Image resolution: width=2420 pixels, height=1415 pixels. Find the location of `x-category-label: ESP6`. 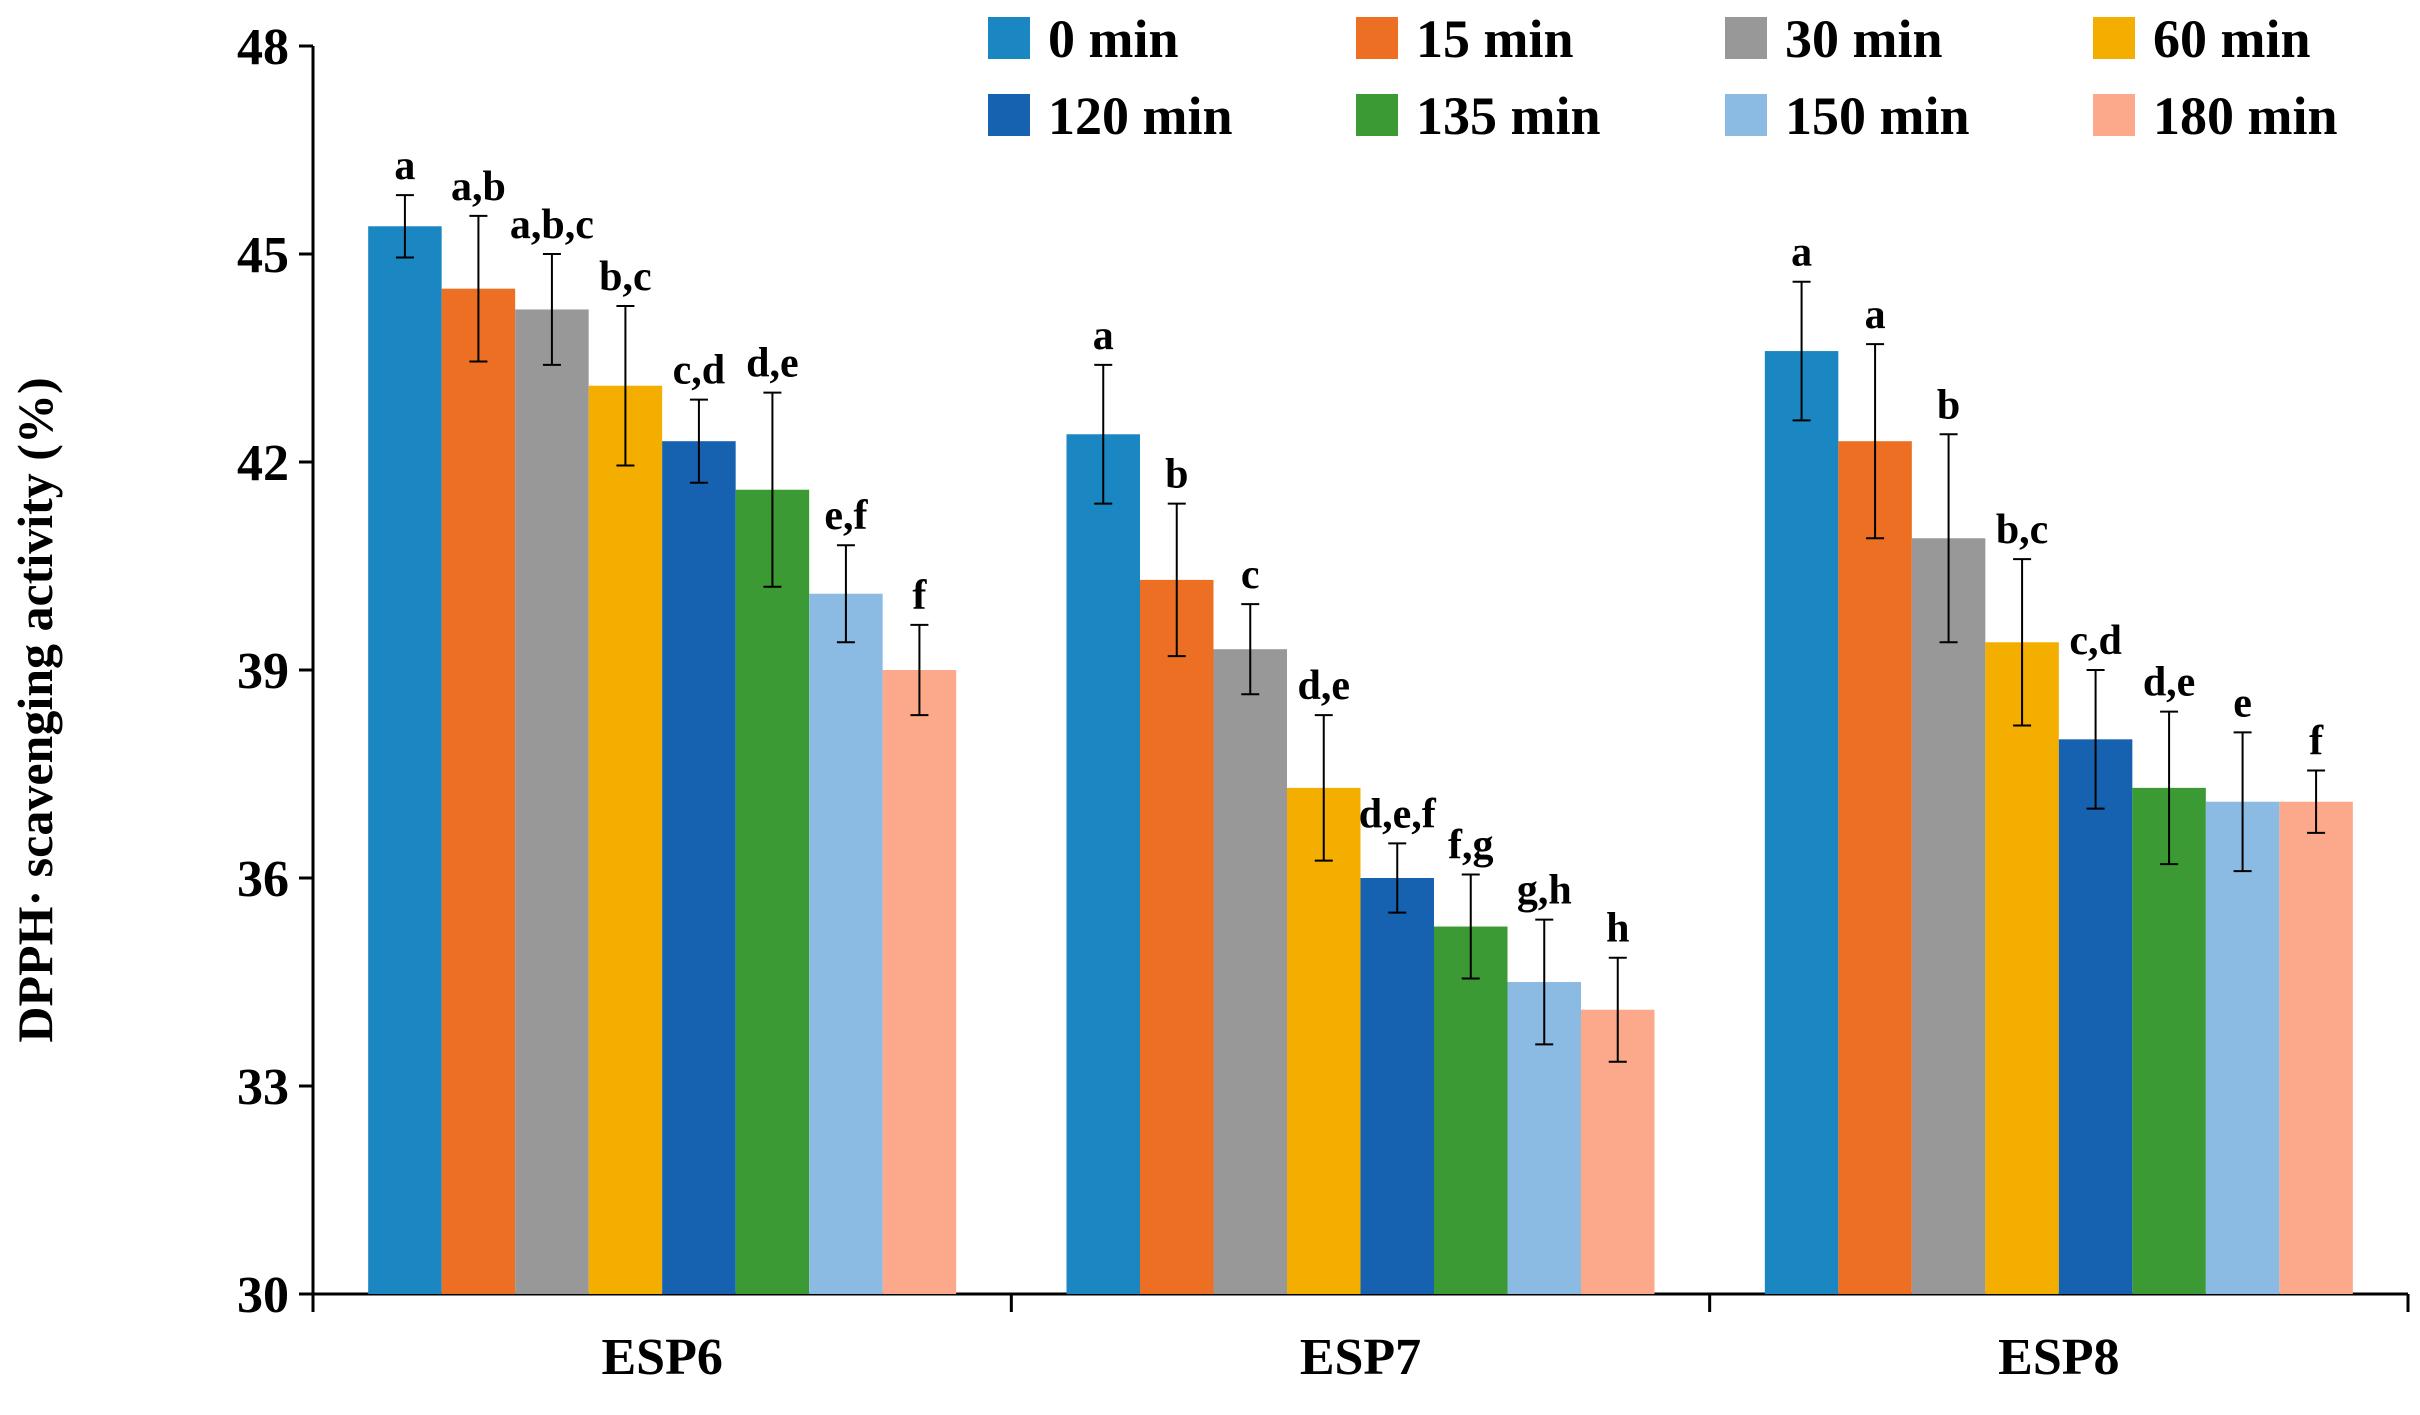

x-category-label: ESP6 is located at coordinates (661, 1357).